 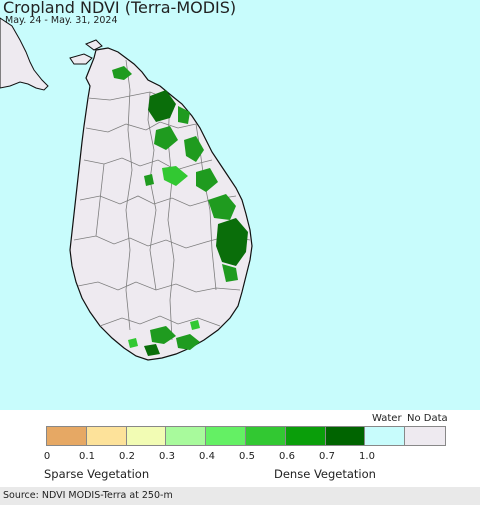 I want to click on source-text: Source: NDVI MODIS-Terra at 250-m, so click(x=88, y=495).